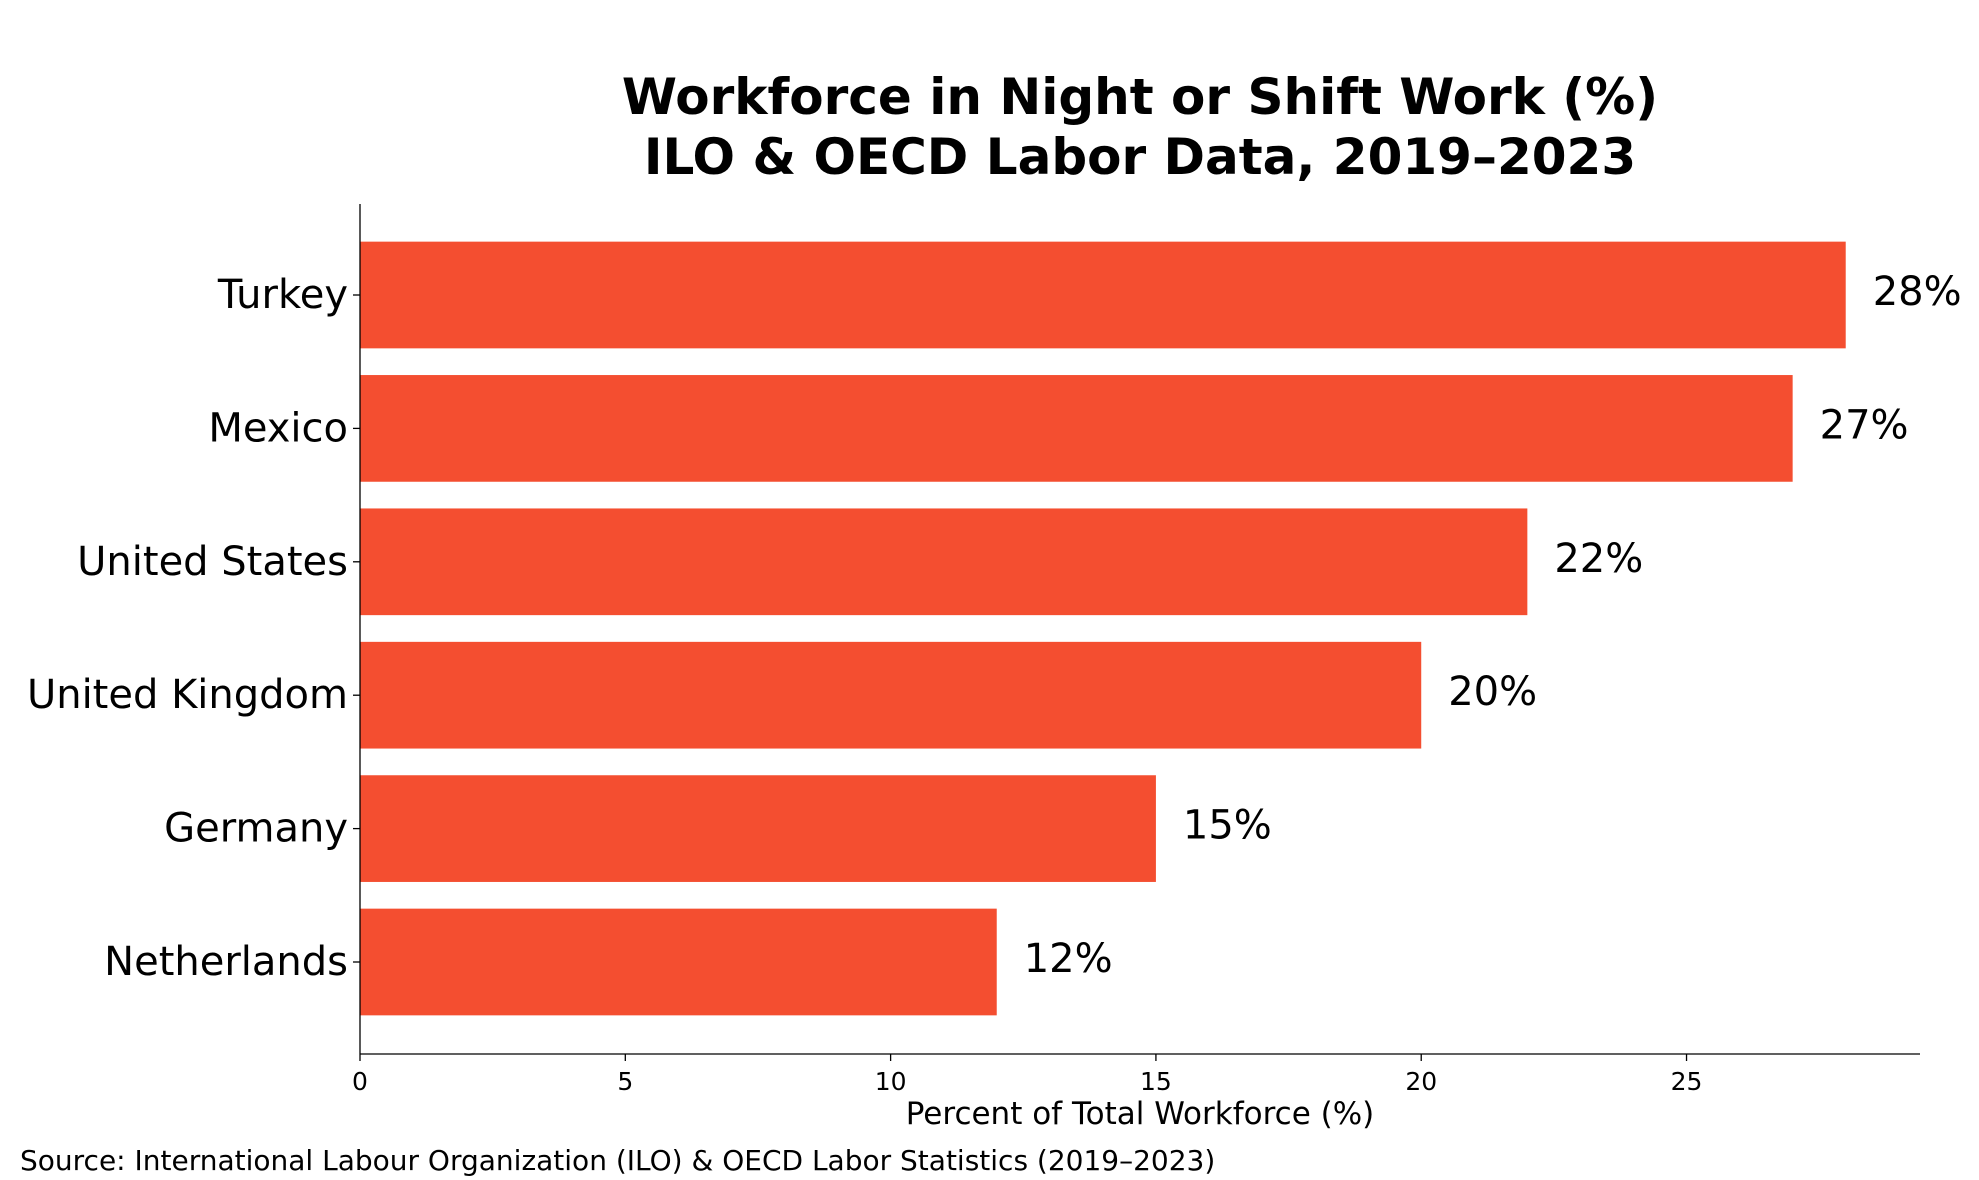  I want to click on value-label: 20%, so click(1492, 692).